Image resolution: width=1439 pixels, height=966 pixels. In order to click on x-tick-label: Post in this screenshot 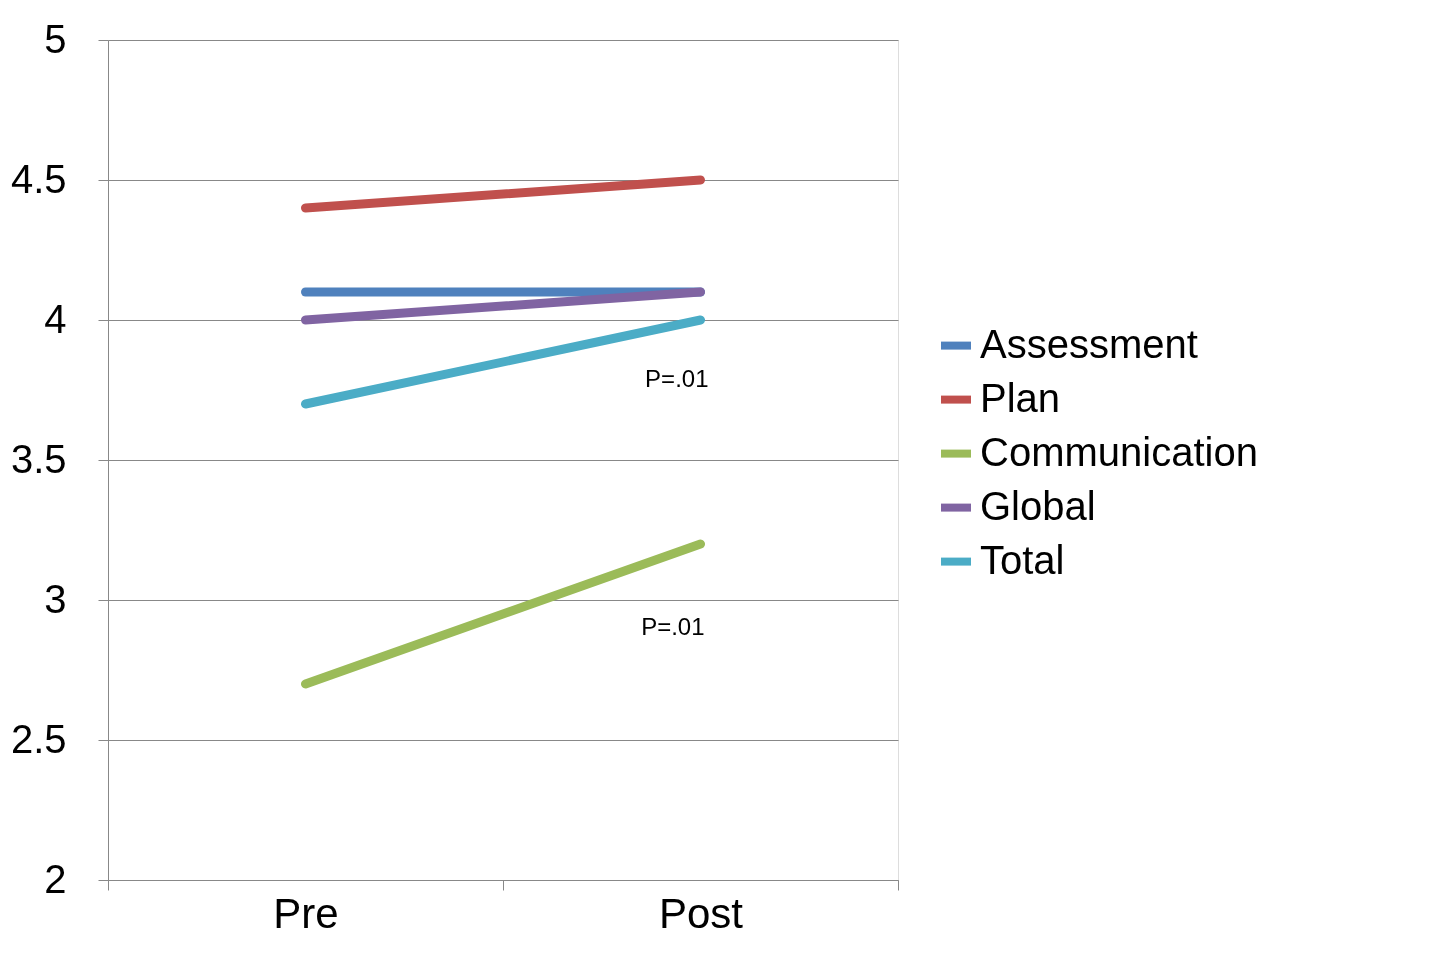, I will do `click(701, 913)`.